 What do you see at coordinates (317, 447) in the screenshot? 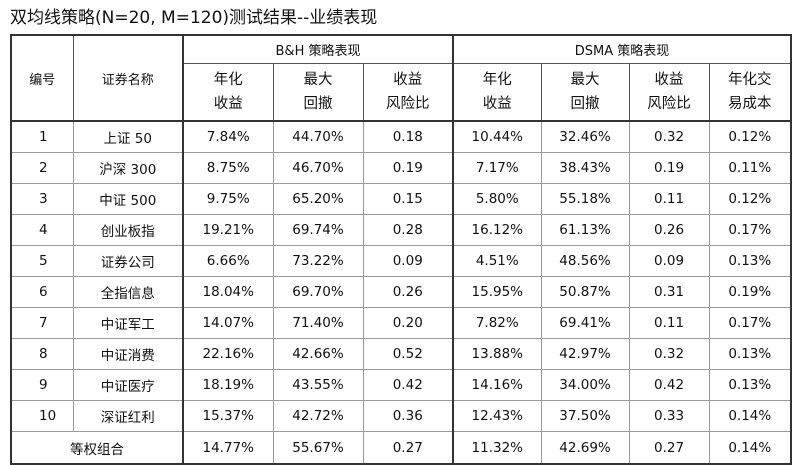
I see `cell-total-bh-value: 55.67%` at bounding box center [317, 447].